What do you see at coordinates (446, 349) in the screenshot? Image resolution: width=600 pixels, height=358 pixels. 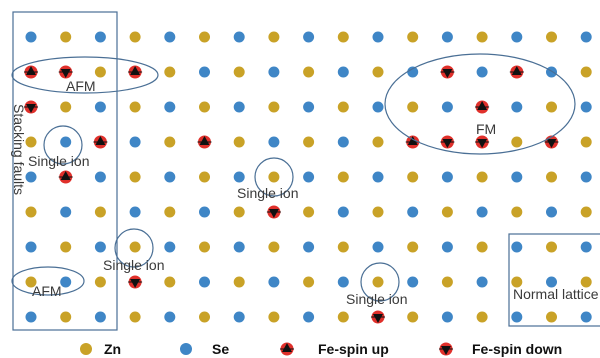 I see `fe-spin-down-legend-ion` at bounding box center [446, 349].